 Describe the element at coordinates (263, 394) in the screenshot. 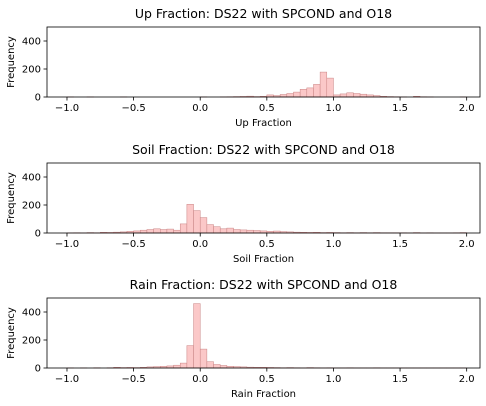

I see `x-axis-label: Rain Fraction` at that location.